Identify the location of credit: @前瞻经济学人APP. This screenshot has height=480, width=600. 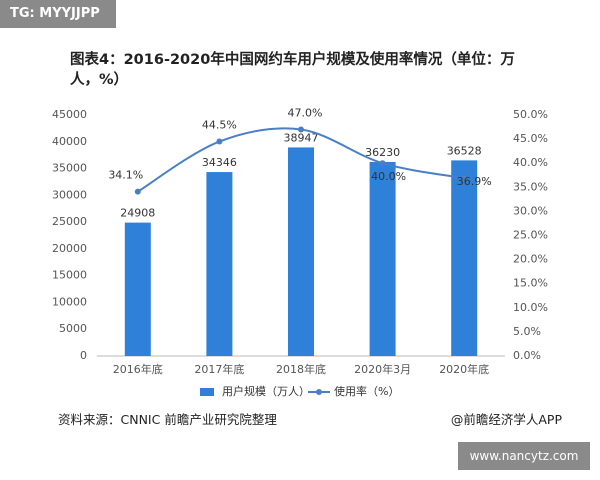
(506, 419).